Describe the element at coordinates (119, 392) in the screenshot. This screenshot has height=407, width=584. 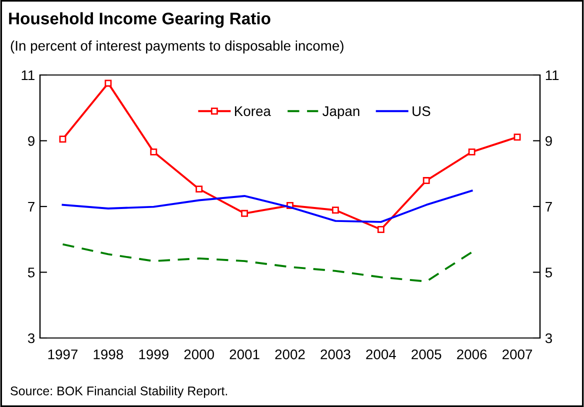
I see `source-note: Source: BOK Financial Stability Report.` at that location.